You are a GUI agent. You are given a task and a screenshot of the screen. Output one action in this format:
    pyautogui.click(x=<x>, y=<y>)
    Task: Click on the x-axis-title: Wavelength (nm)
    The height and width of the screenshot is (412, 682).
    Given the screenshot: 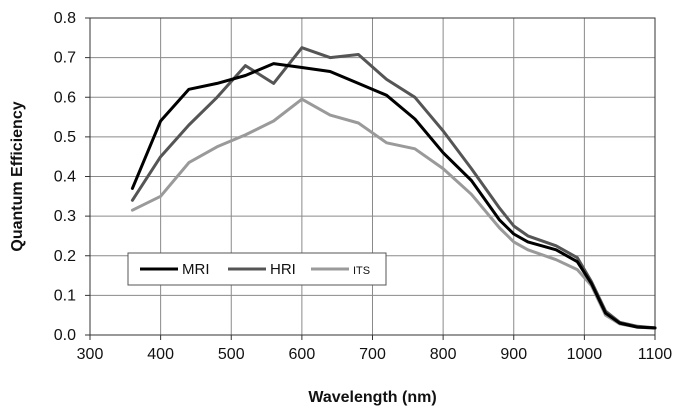 What is the action you would take?
    pyautogui.click(x=372, y=397)
    